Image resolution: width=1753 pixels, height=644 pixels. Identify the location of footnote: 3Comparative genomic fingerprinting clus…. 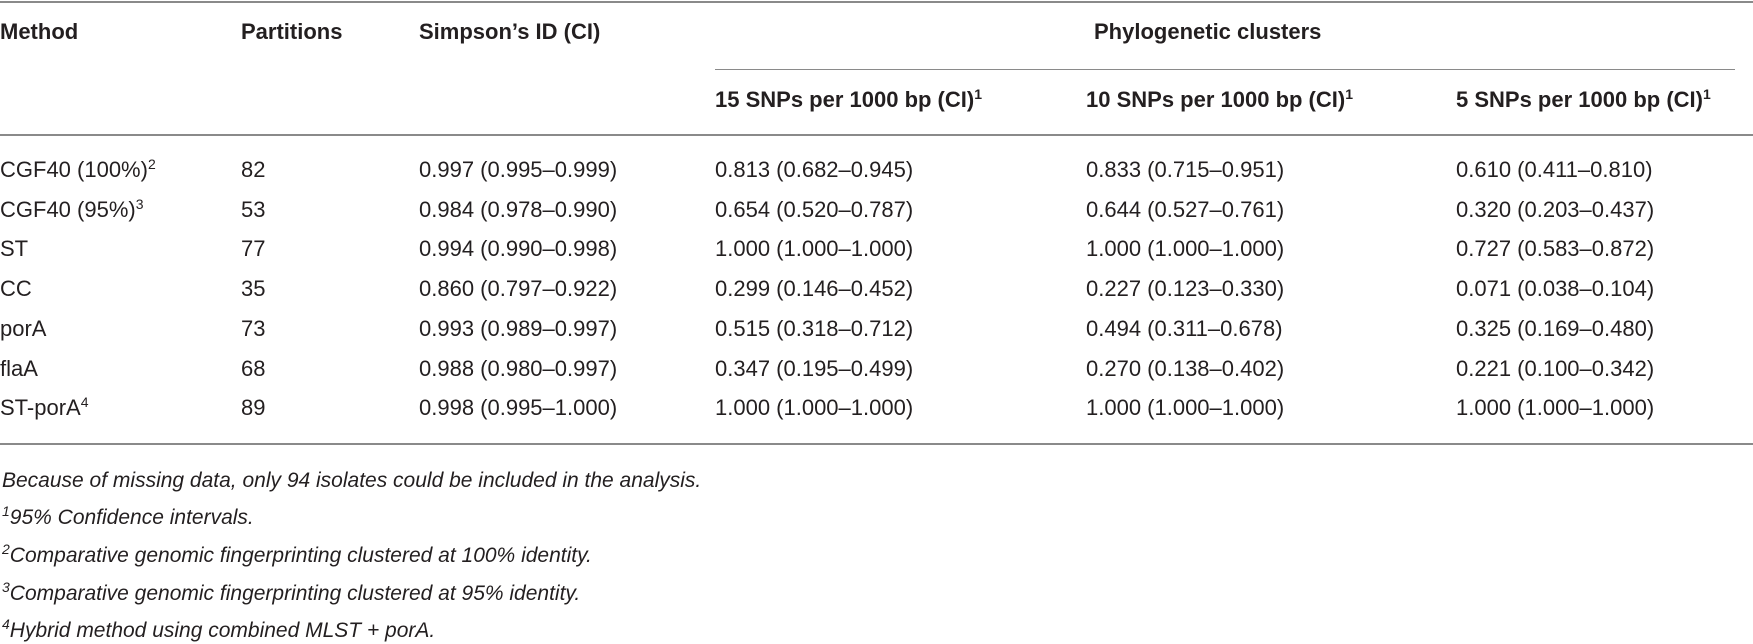
(291, 592).